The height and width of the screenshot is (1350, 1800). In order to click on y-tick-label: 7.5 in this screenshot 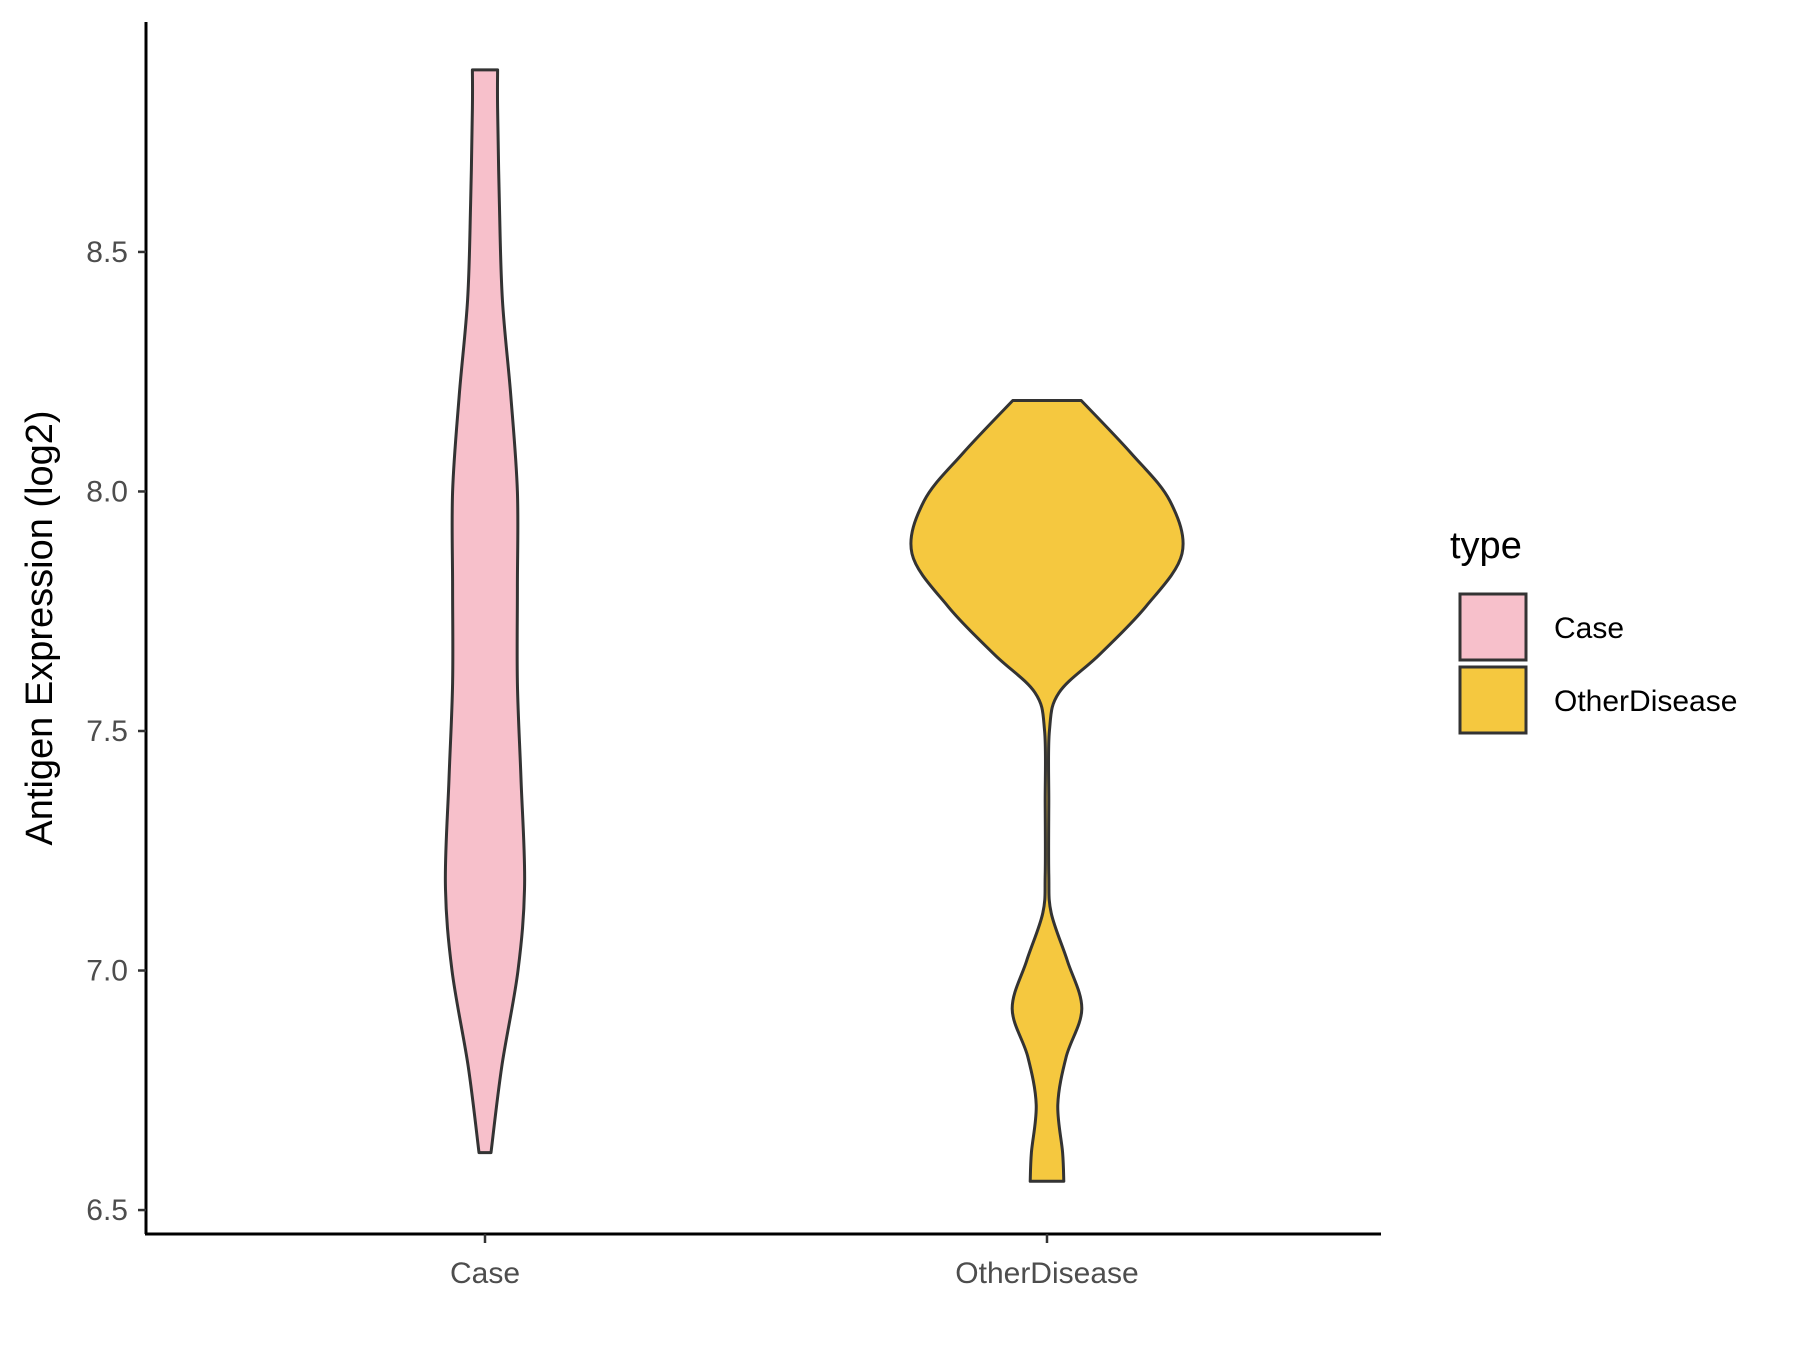, I will do `click(107, 731)`.